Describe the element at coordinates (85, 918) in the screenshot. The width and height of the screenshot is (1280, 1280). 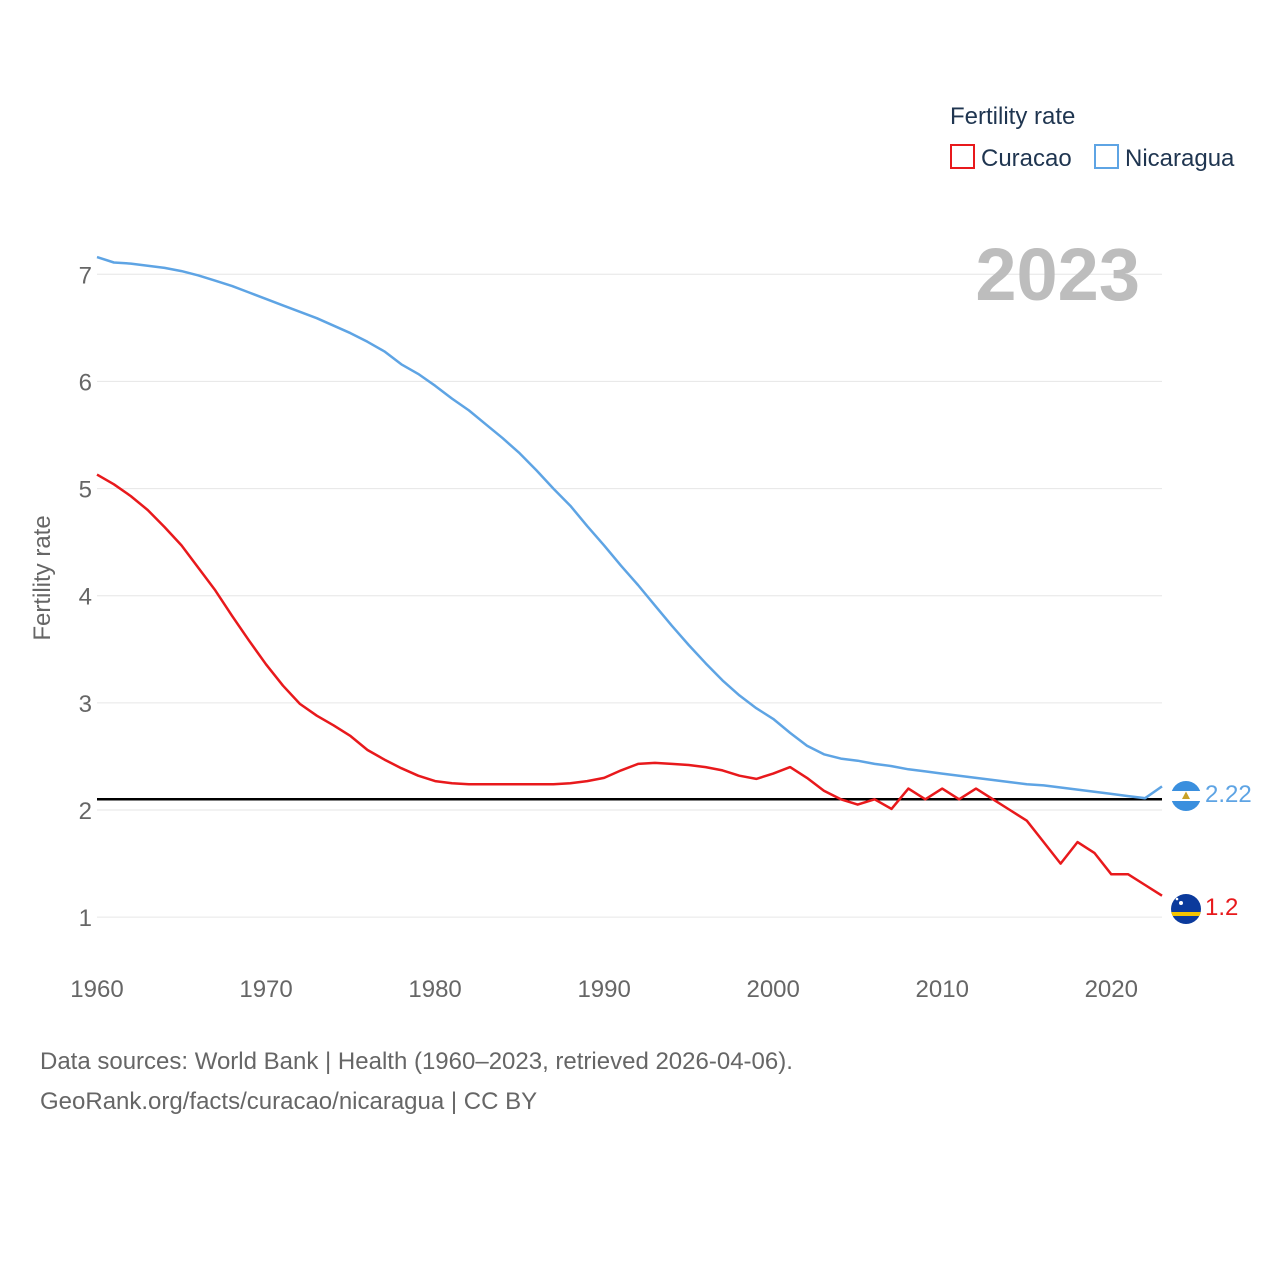
I see `y-tick-label: 1` at that location.